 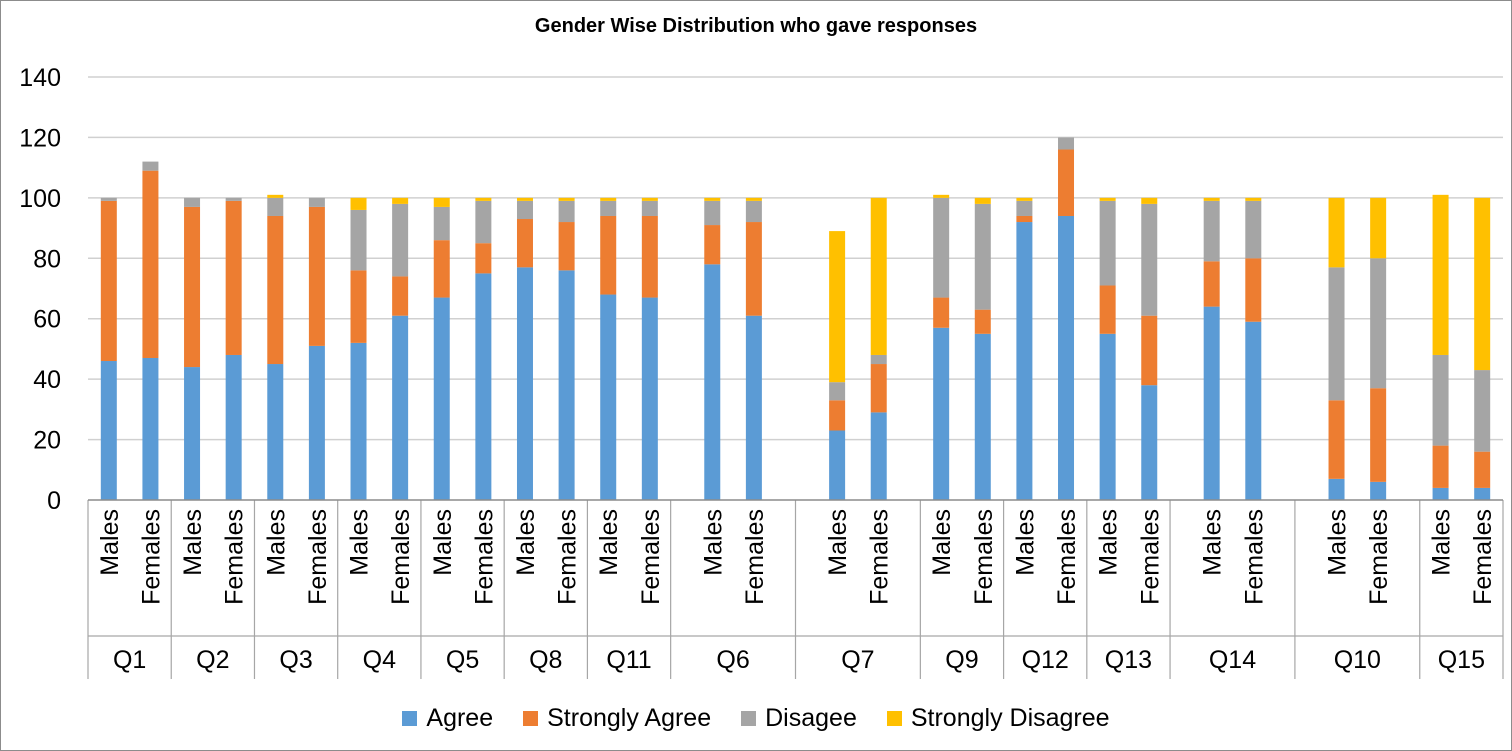 I want to click on bar-q2-females-disagee, so click(x=233, y=199).